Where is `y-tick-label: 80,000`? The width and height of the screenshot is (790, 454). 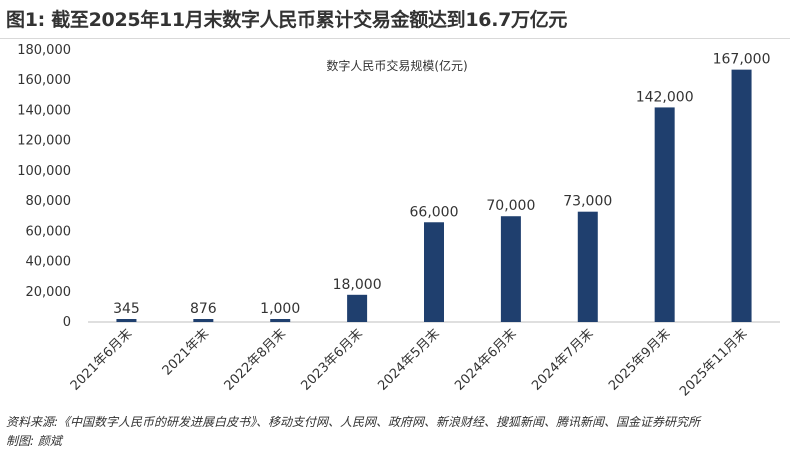 y-tick-label: 80,000 is located at coordinates (49, 201).